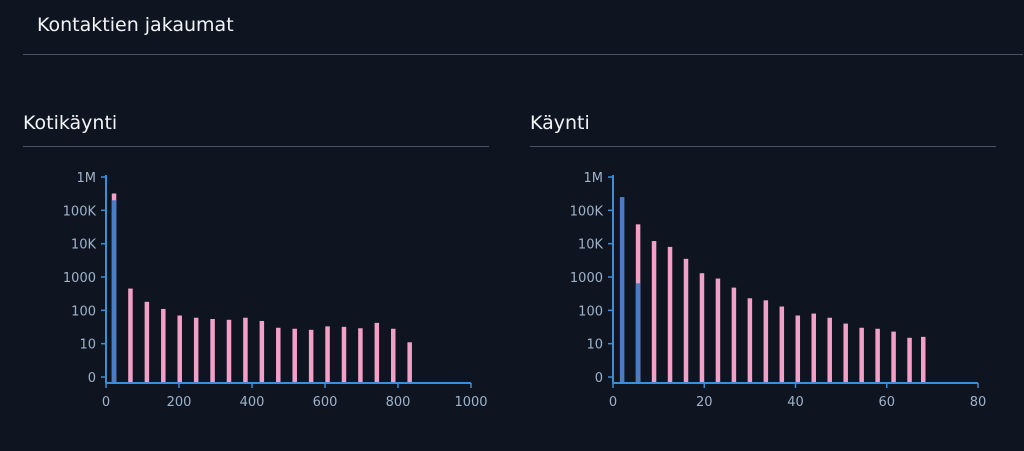 This screenshot has height=451, width=1024. What do you see at coordinates (70, 123) in the screenshot?
I see `chart-title: Kotikäynti` at bounding box center [70, 123].